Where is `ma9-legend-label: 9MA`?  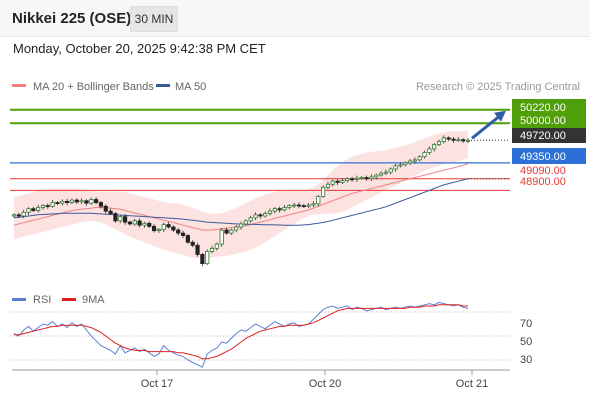
ma9-legend-label: 9MA is located at coordinates (93, 300).